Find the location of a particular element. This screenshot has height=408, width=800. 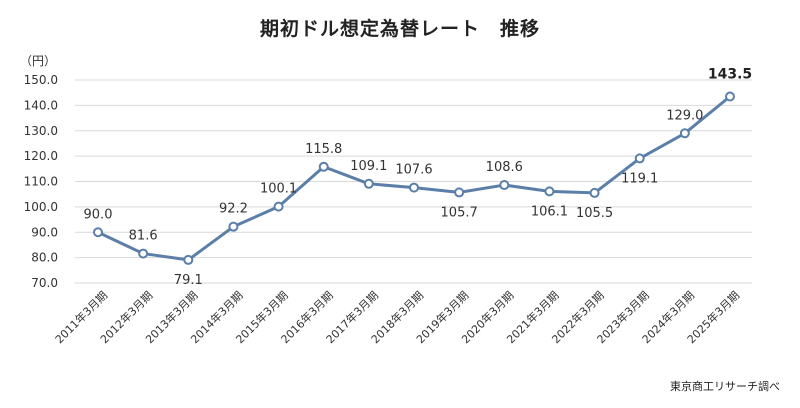

y-tick-label: 90.0 is located at coordinates (44, 232).